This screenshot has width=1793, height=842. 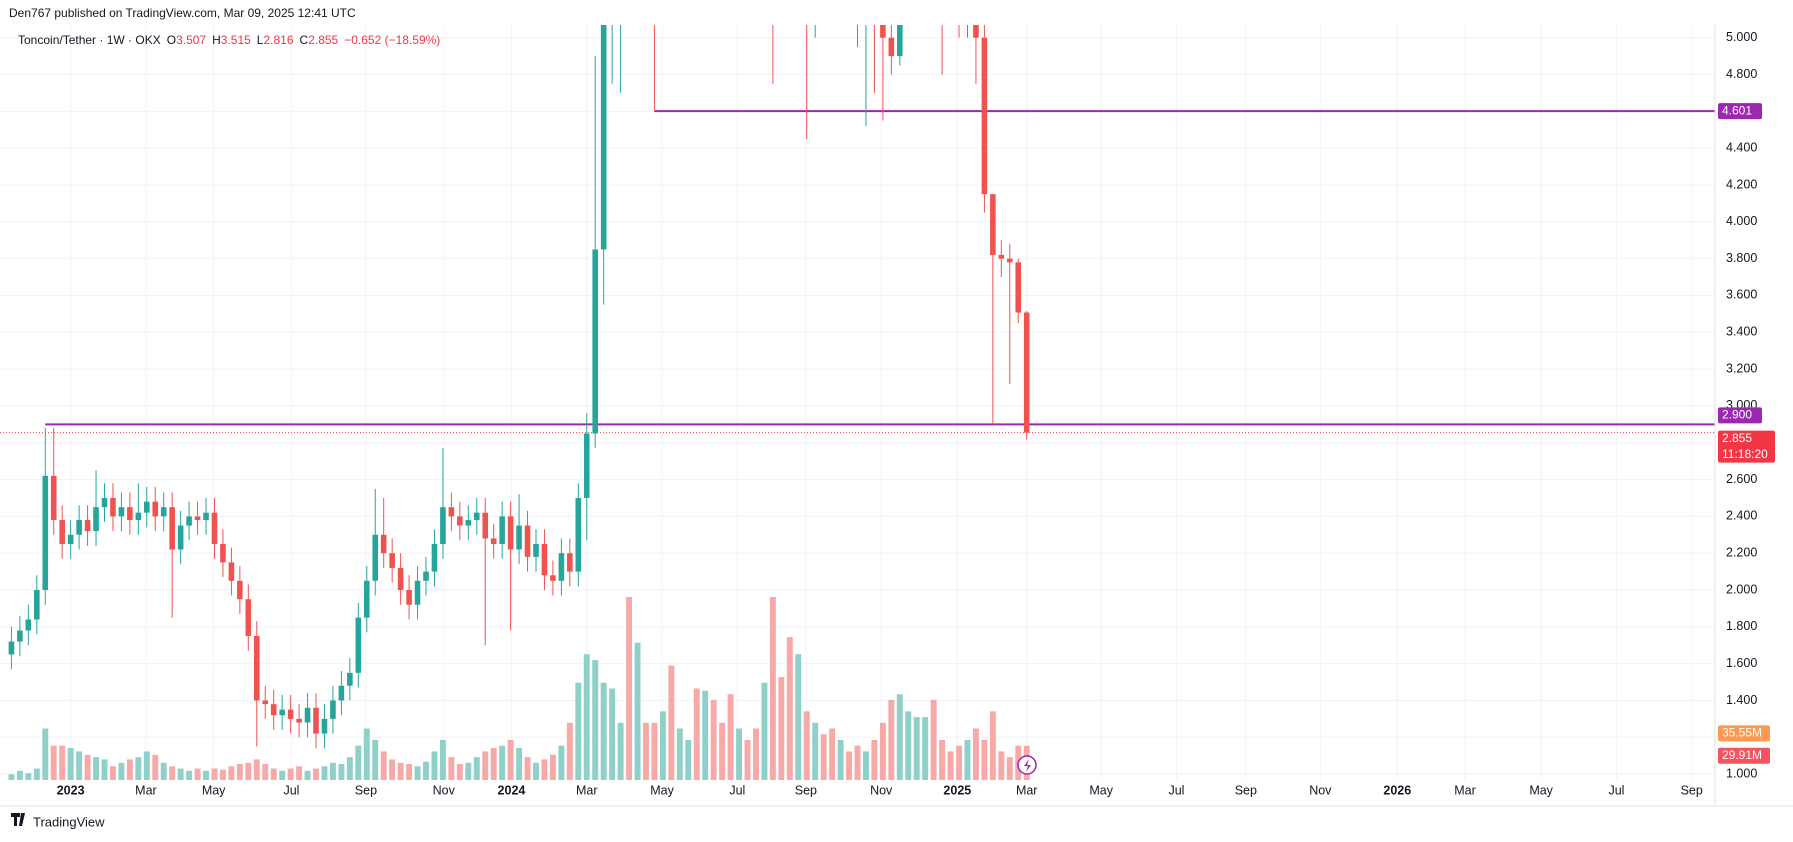 What do you see at coordinates (236, 40) in the screenshot?
I see `legend-item: 3.515` at bounding box center [236, 40].